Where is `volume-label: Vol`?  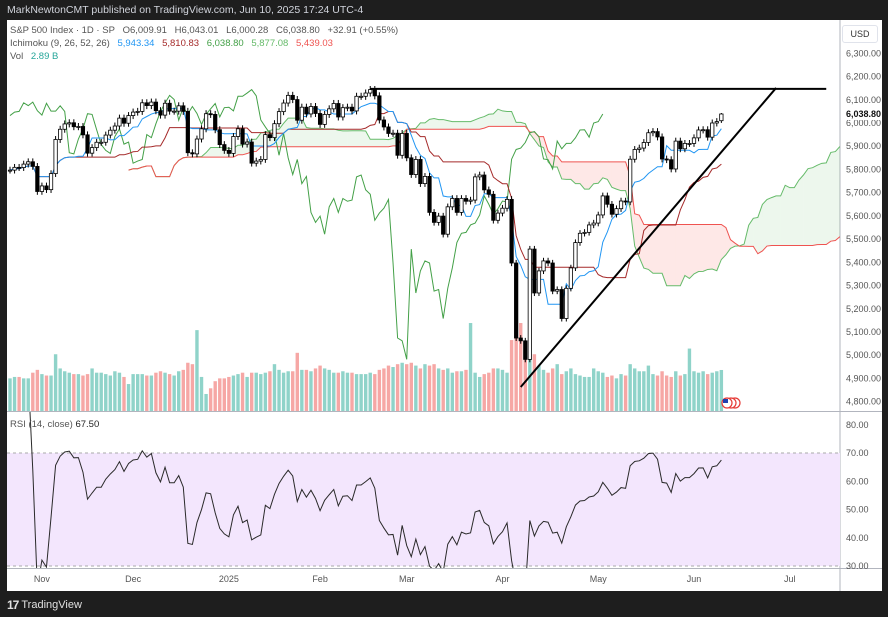
volume-label: Vol is located at coordinates (17, 56).